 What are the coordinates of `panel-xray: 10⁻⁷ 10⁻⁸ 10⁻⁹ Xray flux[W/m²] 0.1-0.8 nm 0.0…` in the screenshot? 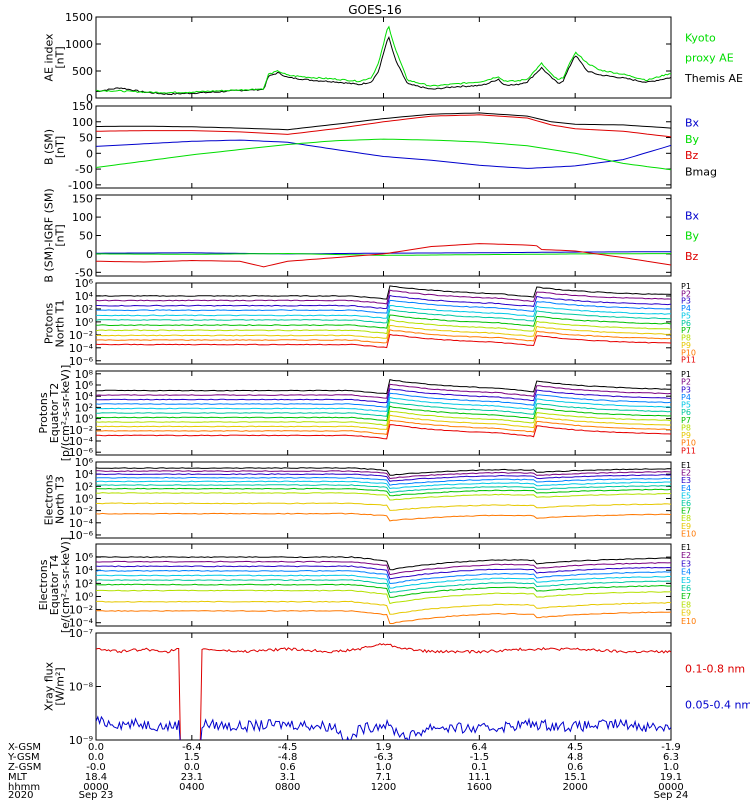 It's located at (396, 687).